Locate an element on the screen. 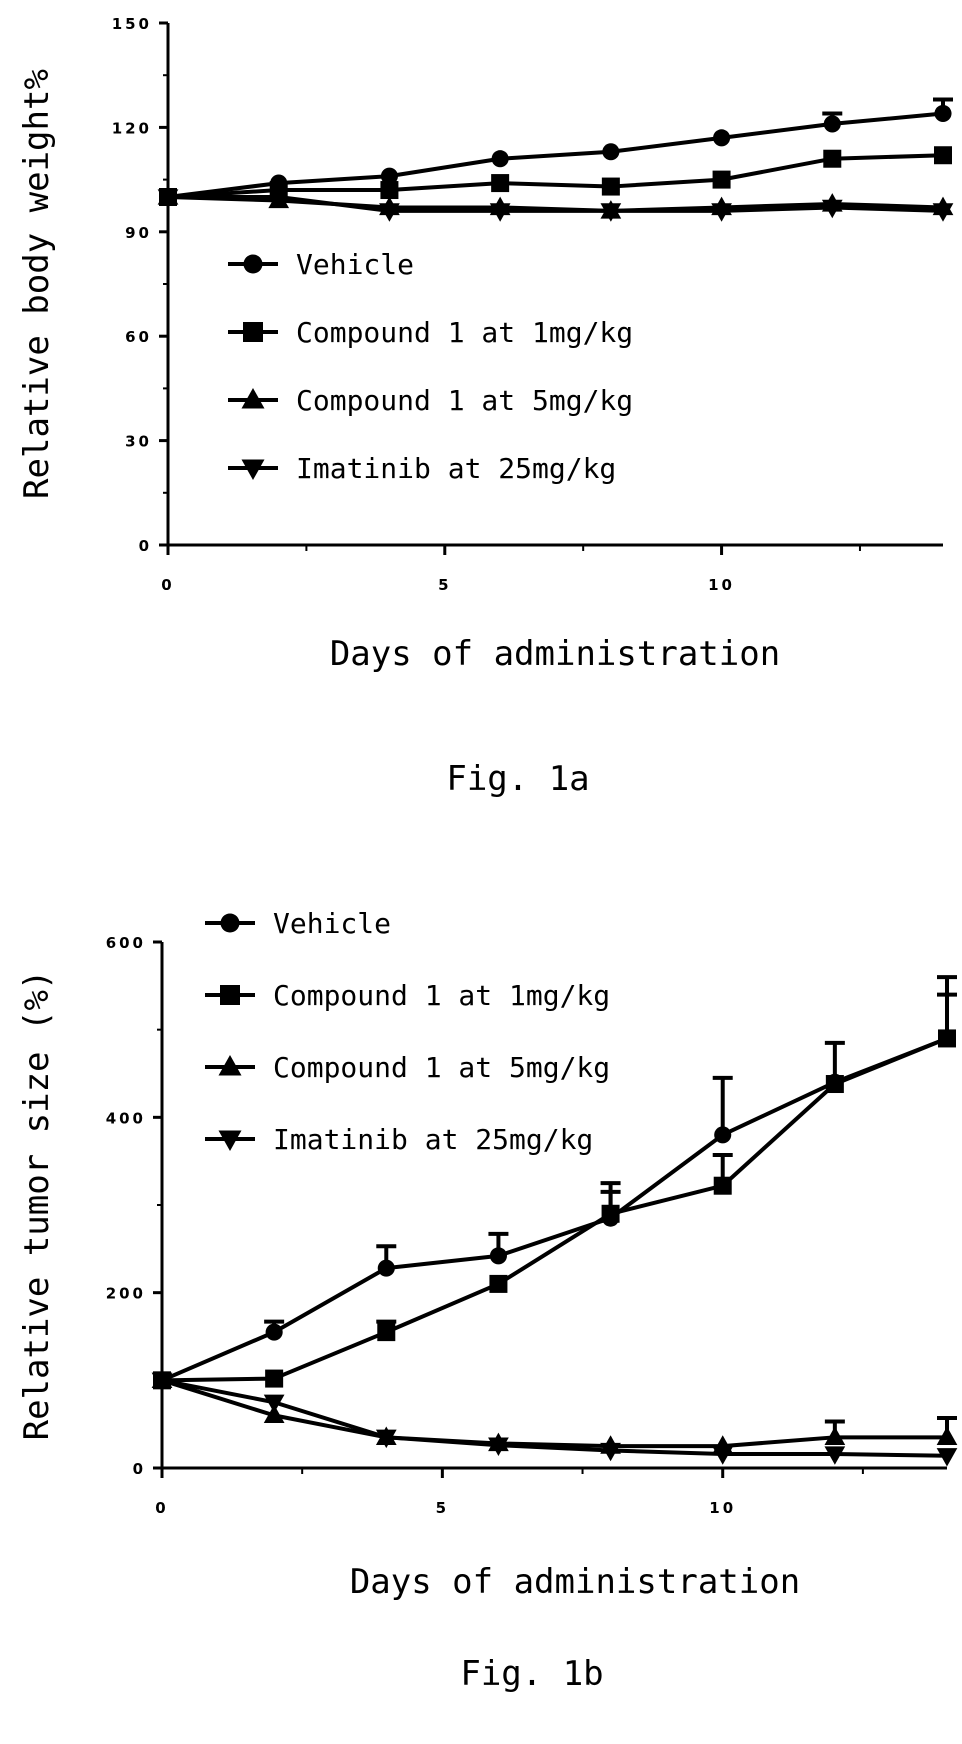 The width and height of the screenshot is (962, 1744). chart-a-caption: Fig. 1a is located at coordinates (517, 779).